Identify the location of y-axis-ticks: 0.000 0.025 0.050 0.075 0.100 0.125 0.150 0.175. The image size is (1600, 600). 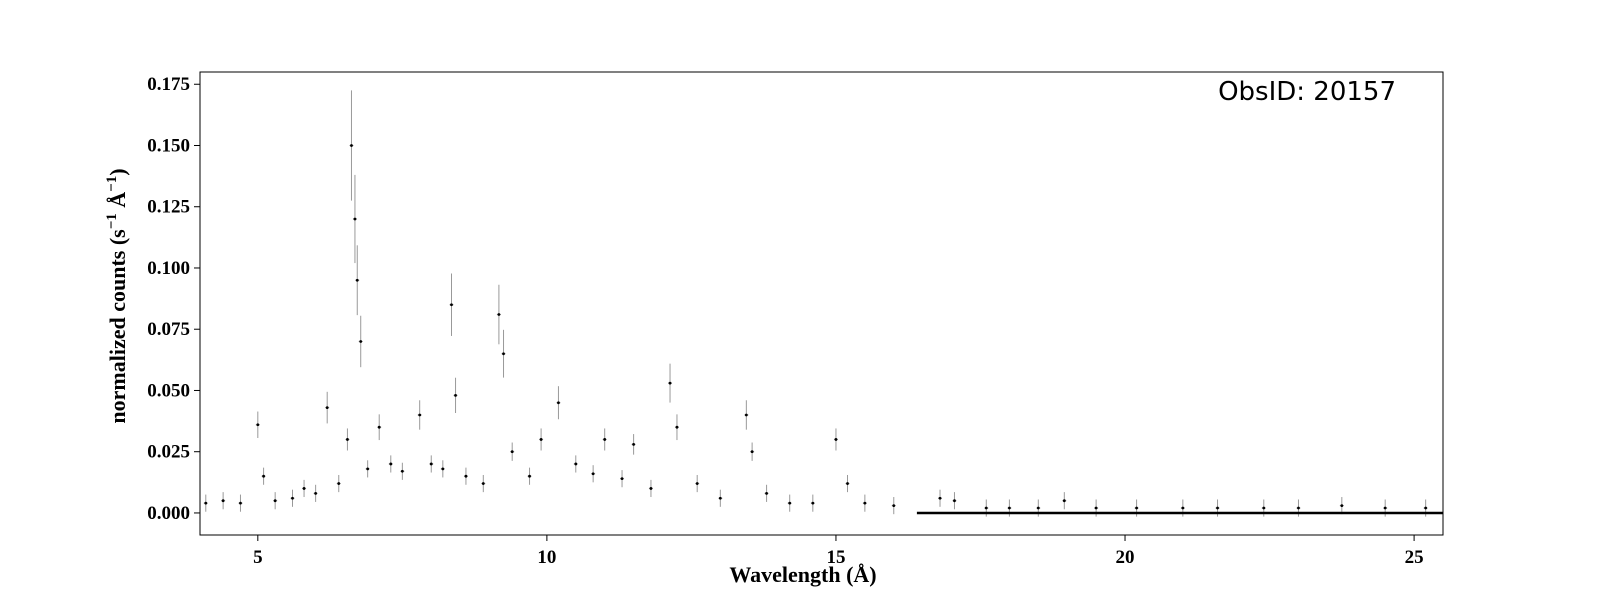
(173, 299).